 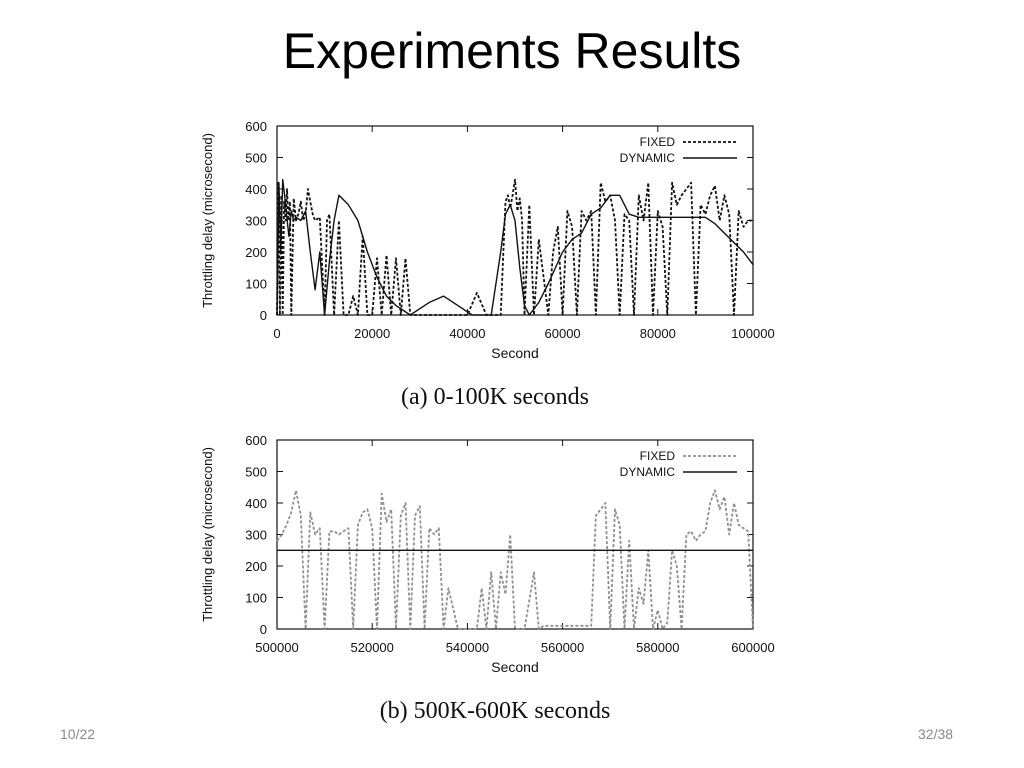 What do you see at coordinates (752, 647) in the screenshot?
I see `x-tick-label: 600000` at bounding box center [752, 647].